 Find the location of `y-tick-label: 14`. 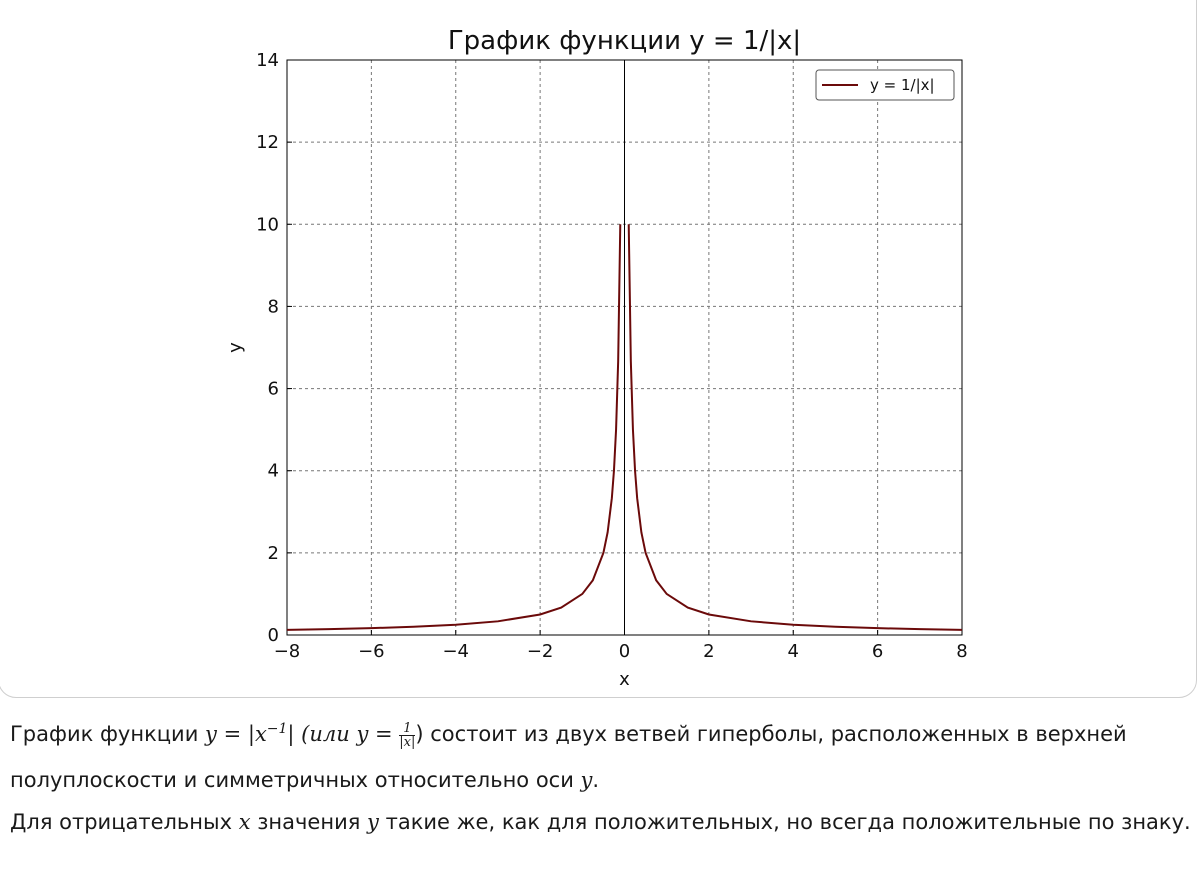

y-tick-label: 14 is located at coordinates (267, 60).